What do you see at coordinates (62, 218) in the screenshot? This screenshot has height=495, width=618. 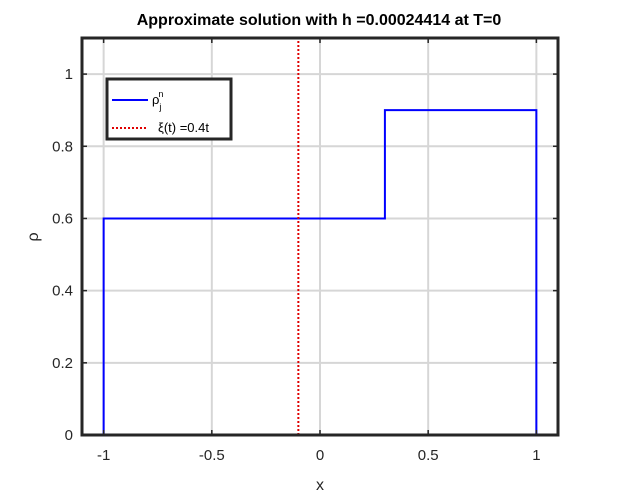 I see `y-tick-label: 0.6` at bounding box center [62, 218].